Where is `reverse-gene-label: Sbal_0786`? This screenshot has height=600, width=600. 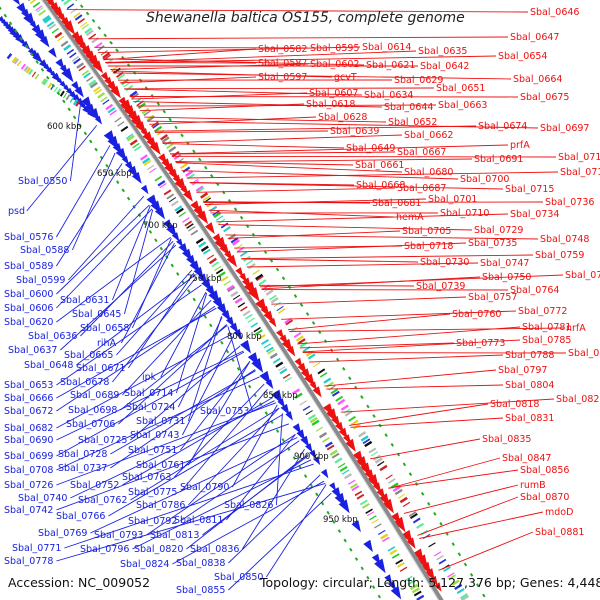 reverse-gene-label: Sbal_0786 is located at coordinates (160, 505).